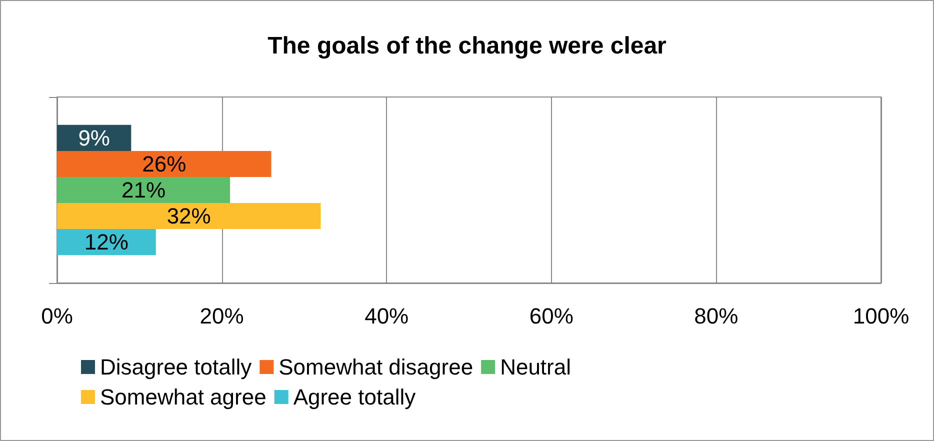 The width and height of the screenshot is (934, 441). I want to click on x-tick-label: 80%, so click(716, 316).